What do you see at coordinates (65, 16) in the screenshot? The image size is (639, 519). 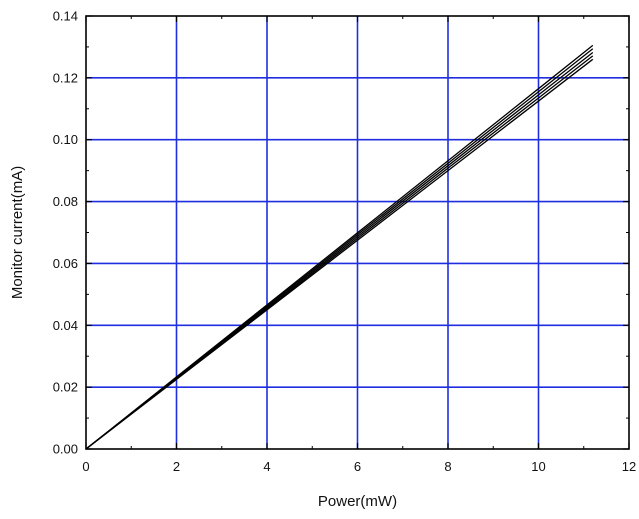 I see `y-tick-label: 0.14` at bounding box center [65, 16].